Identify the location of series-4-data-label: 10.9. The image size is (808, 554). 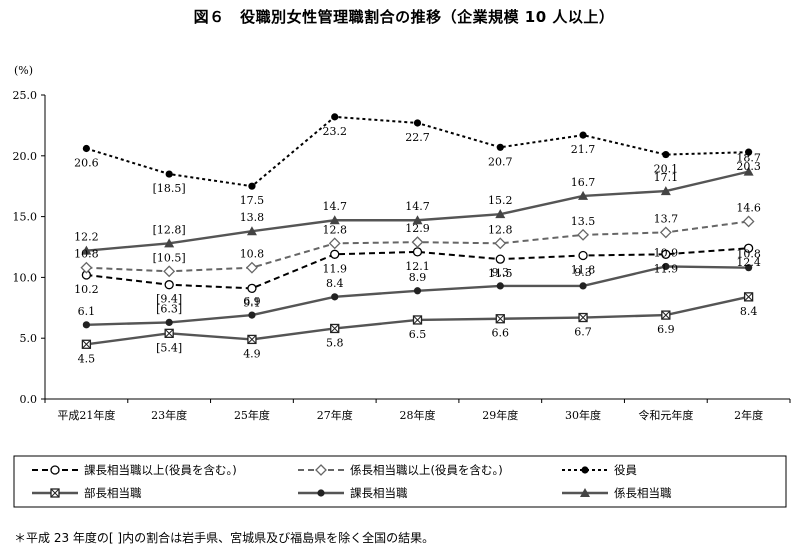
(666, 252).